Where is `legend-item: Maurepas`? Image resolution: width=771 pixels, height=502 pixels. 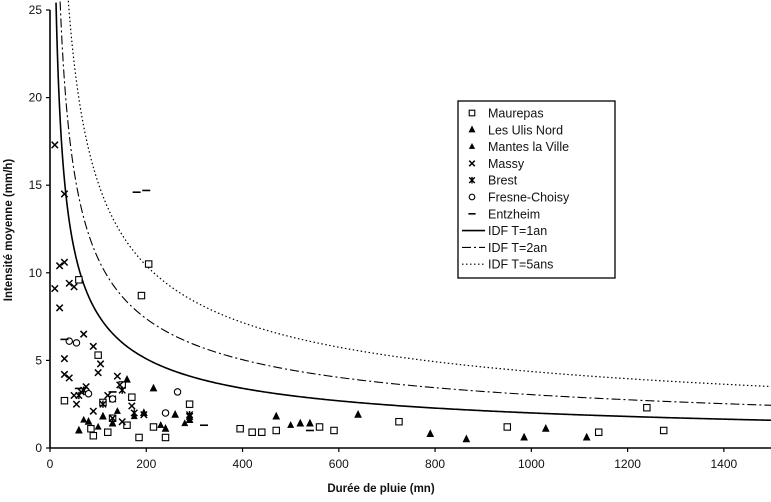
legend-item: Maurepas is located at coordinates (506, 114).